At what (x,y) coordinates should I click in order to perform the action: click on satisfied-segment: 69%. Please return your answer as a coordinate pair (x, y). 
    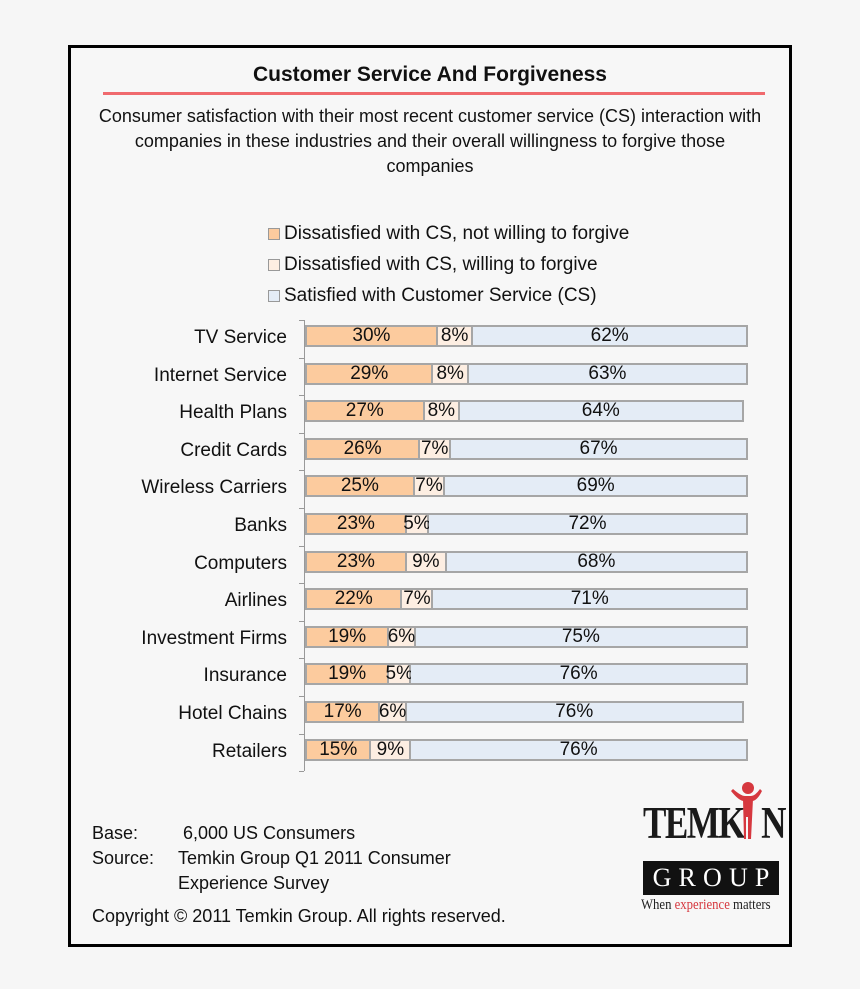
    Looking at the image, I should click on (596, 486).